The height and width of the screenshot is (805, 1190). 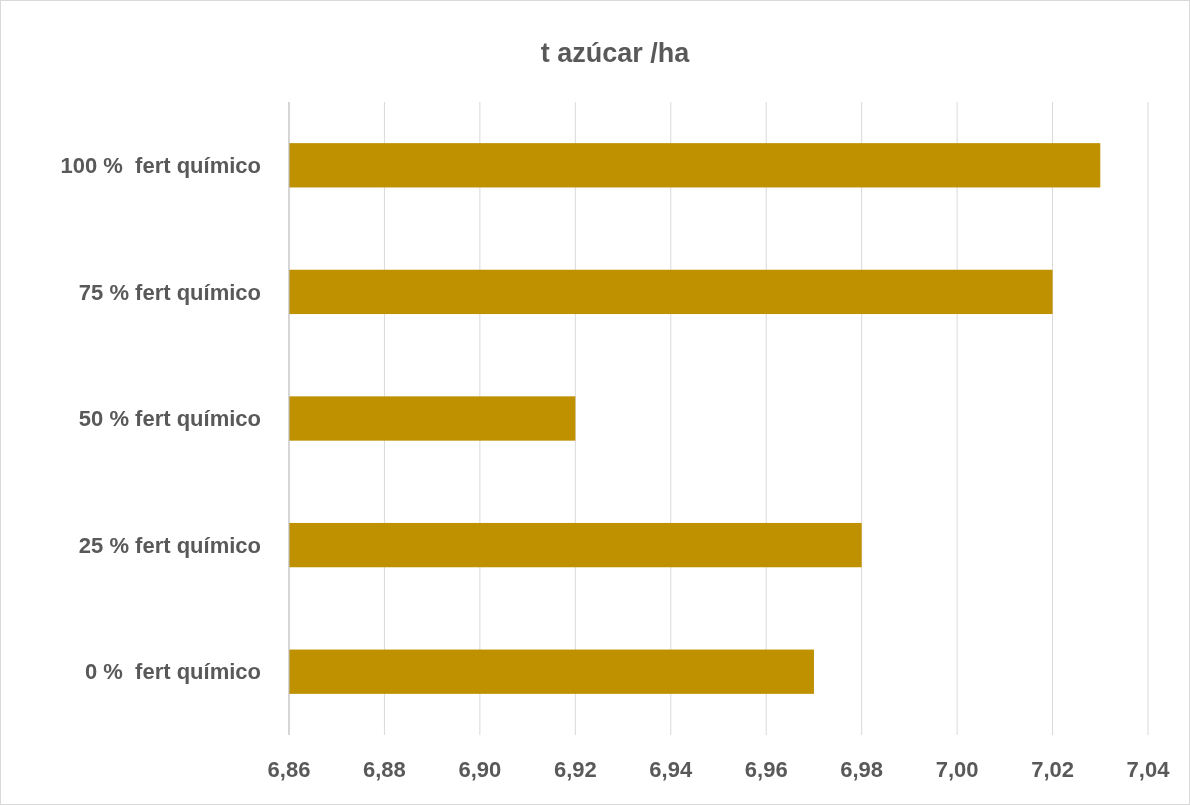 I want to click on x-tick-label: 6,88, so click(x=384, y=769).